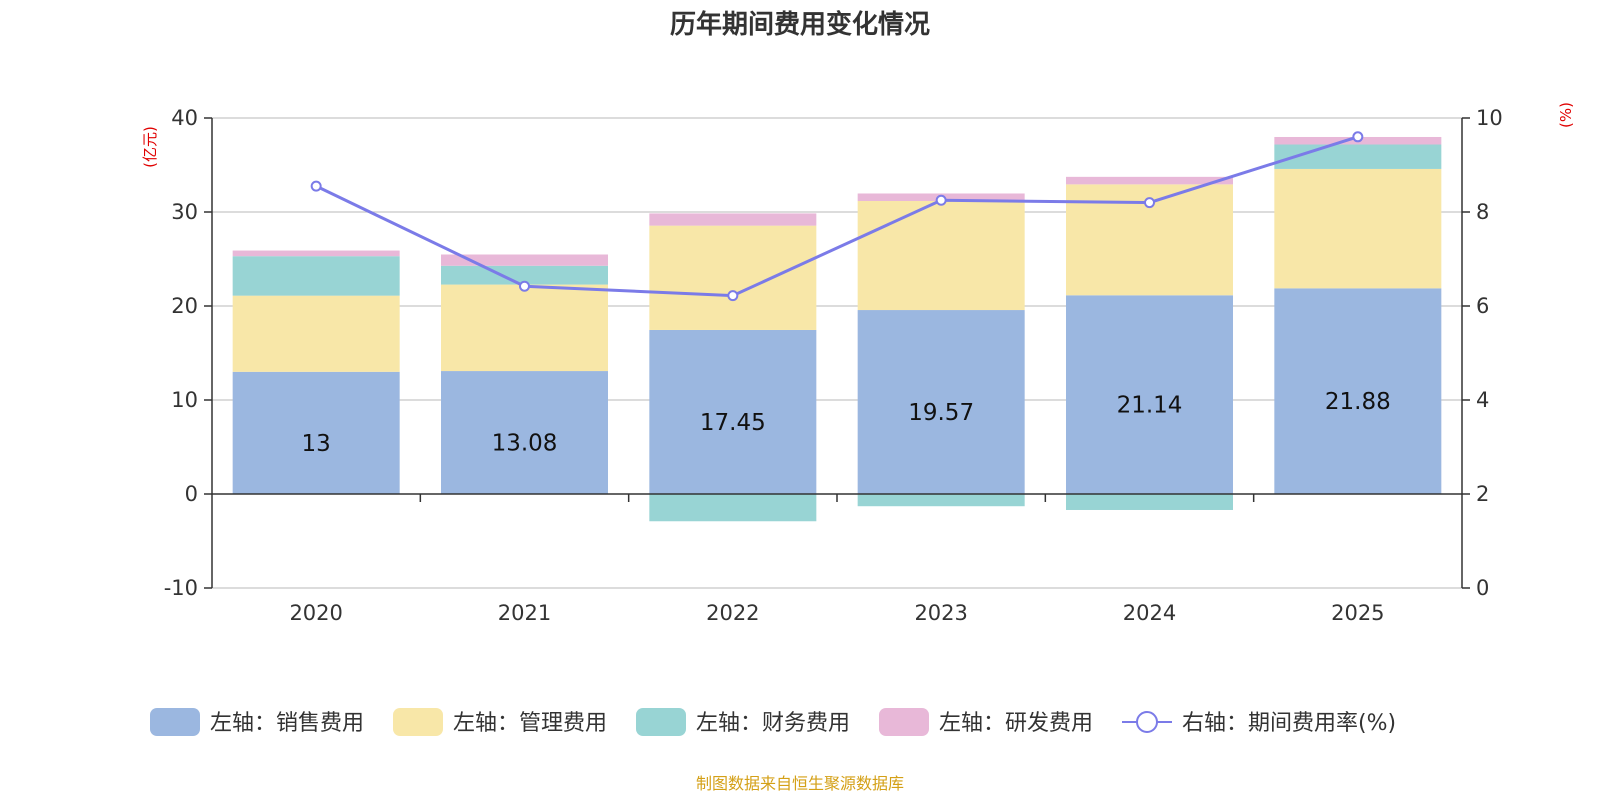  What do you see at coordinates (846, 423) in the screenshot?
I see `data-label-layer: 13 13.08 17.45 19.57 21.14 21.88` at bounding box center [846, 423].